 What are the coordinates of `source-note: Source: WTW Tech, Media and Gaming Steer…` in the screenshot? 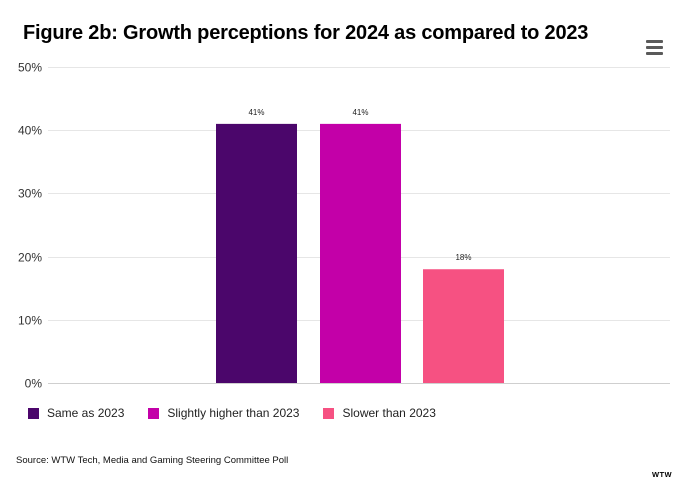 It's located at (152, 460).